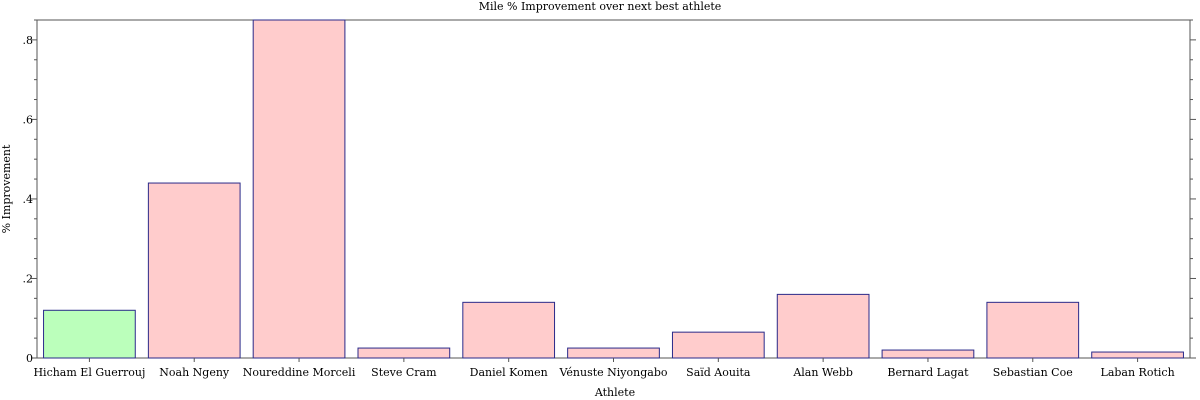 The width and height of the screenshot is (1200, 400). Describe the element at coordinates (28, 40) in the screenshot. I see `y-tick-label: .8` at that location.